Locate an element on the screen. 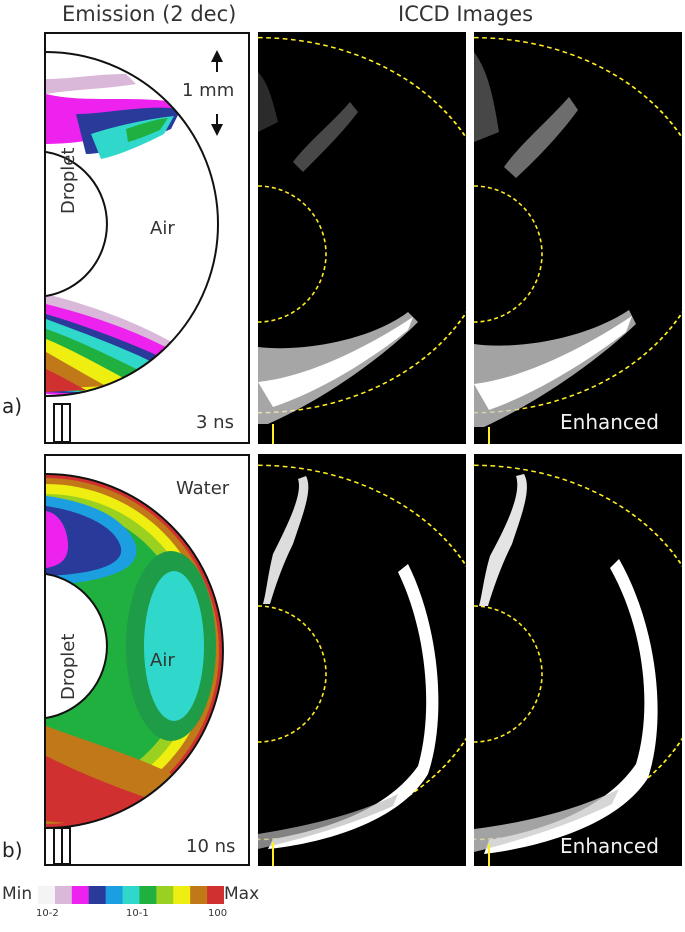 This screenshot has height=932, width=685. emission-panel-a: 1 mm Droplet Air 3 ns is located at coordinates (147, 238).